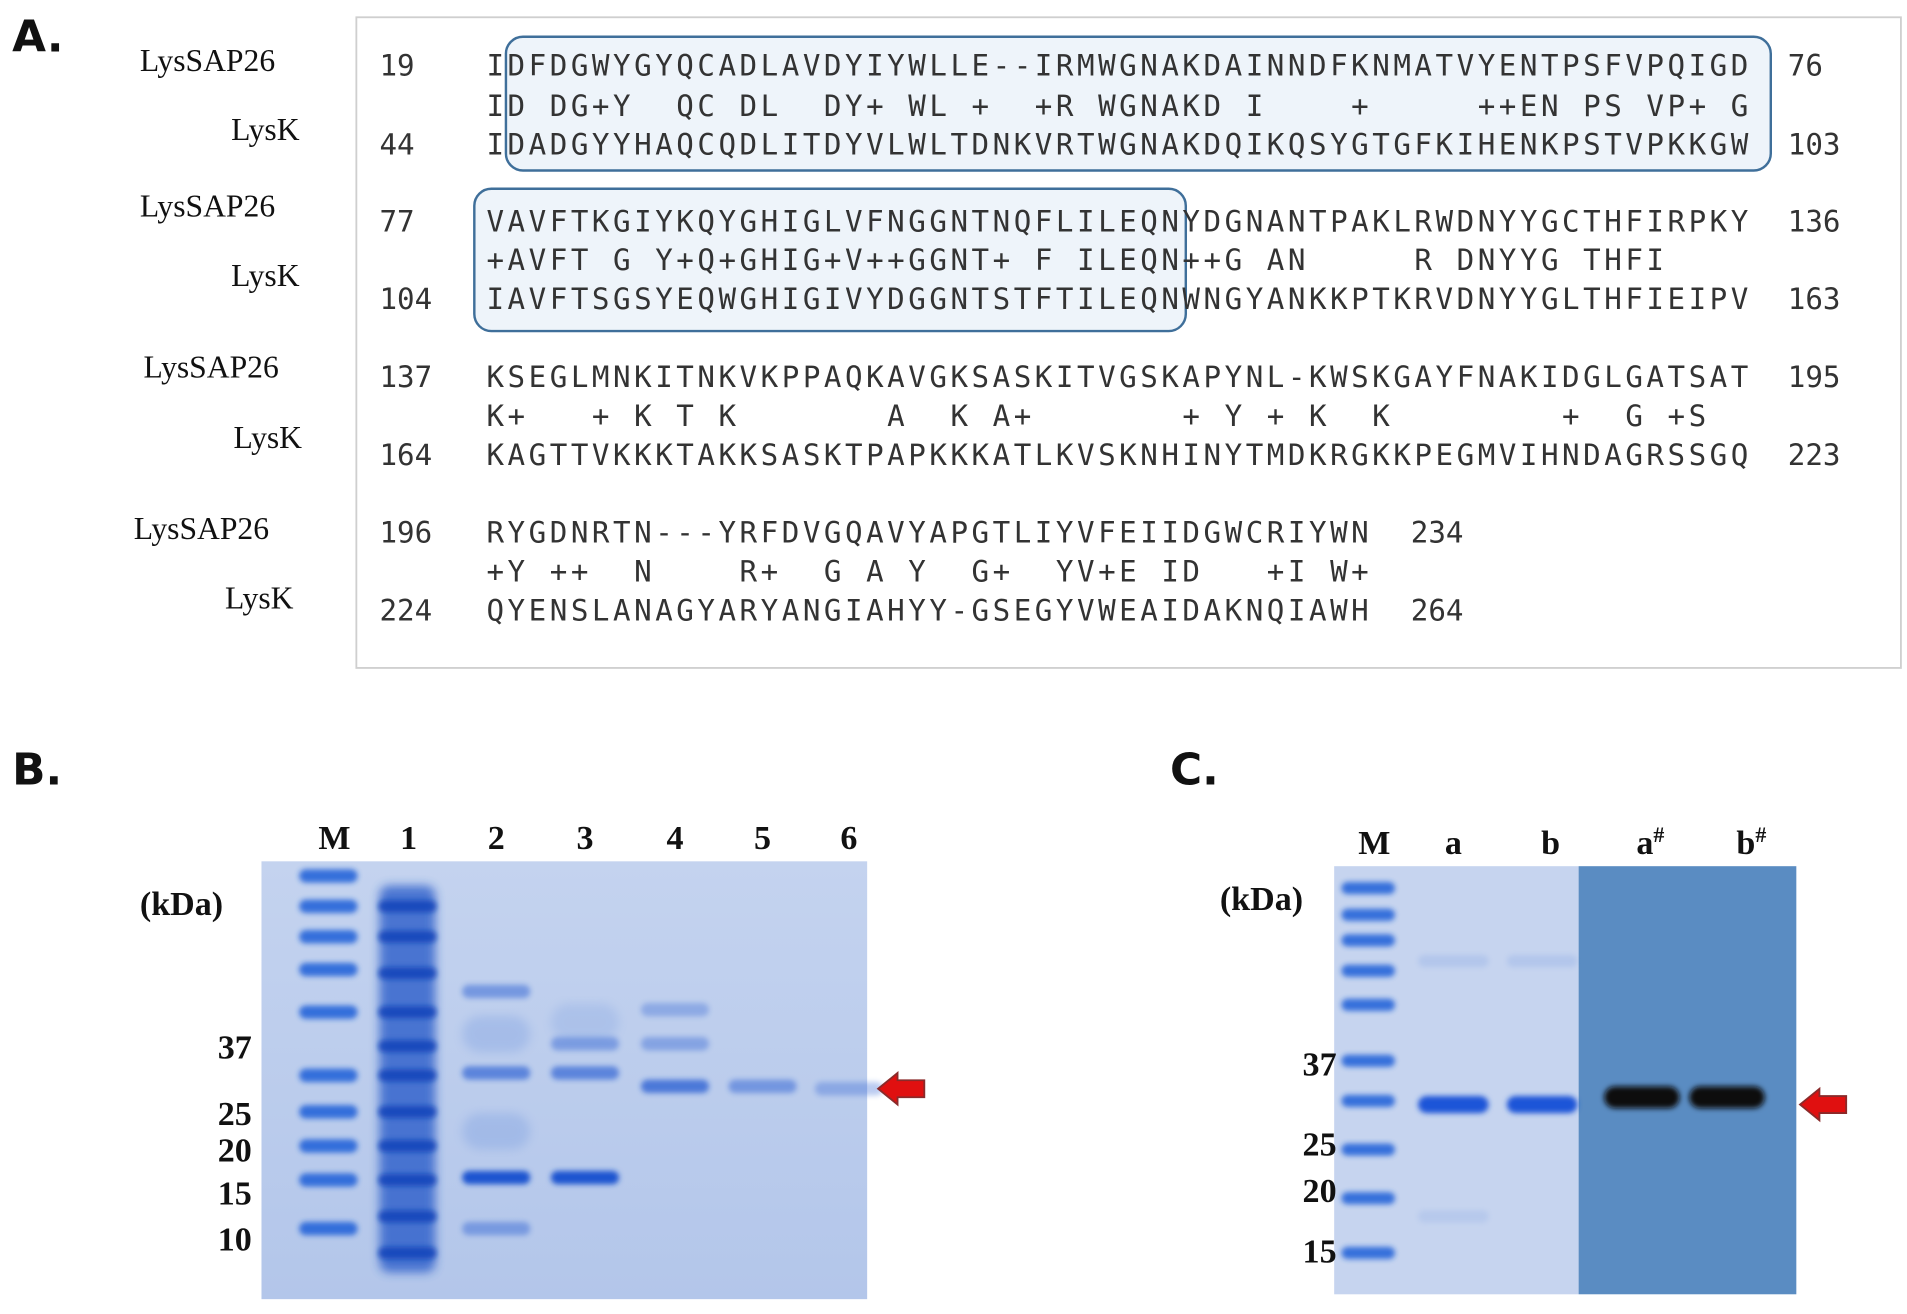 Image resolution: width=1907 pixels, height=1314 pixels. What do you see at coordinates (37, 770) in the screenshot?
I see `panel-label: B.` at bounding box center [37, 770].